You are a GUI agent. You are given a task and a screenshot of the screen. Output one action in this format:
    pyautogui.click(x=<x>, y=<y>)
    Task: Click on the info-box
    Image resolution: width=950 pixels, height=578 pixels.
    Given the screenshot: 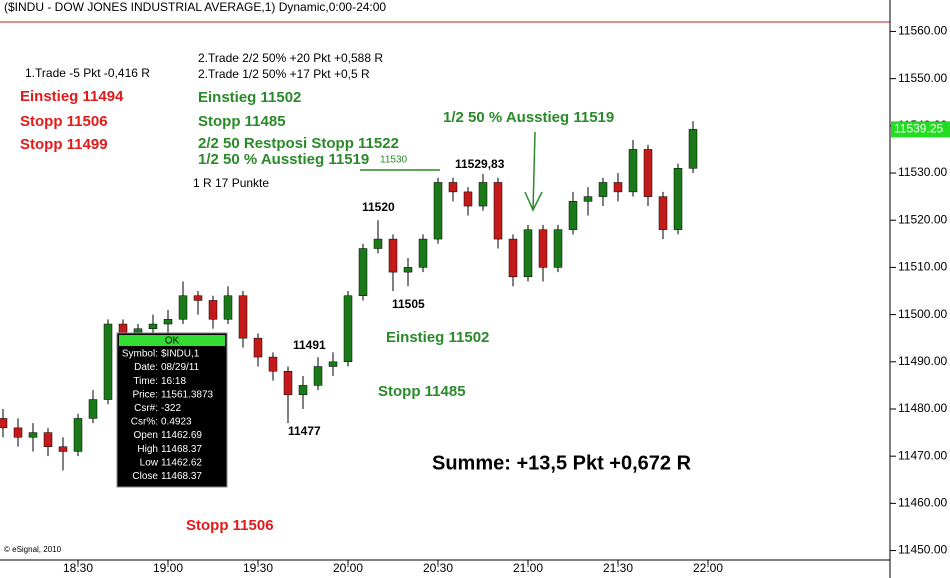 What is the action you would take?
    pyautogui.click(x=172, y=410)
    